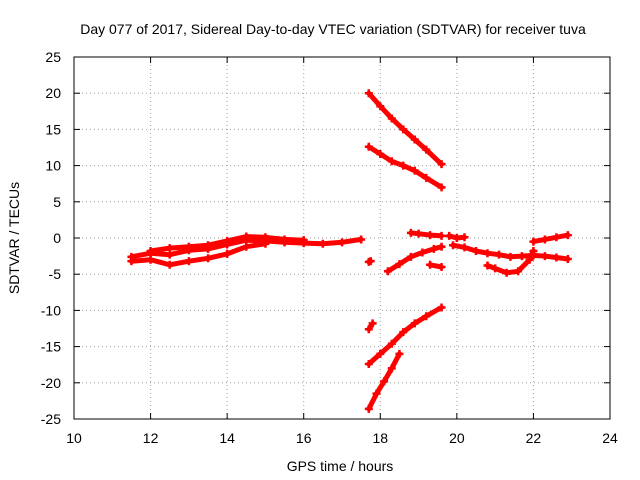 The image size is (640, 480). Describe the element at coordinates (53, 129) in the screenshot. I see `y-tick-label: 15` at that location.